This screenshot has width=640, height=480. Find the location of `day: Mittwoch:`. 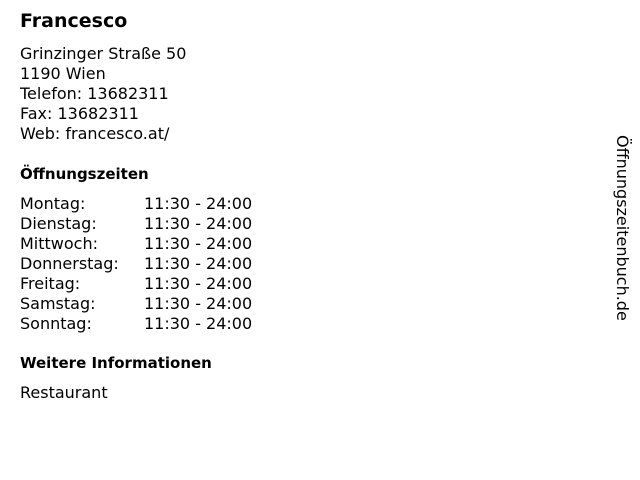

day: Mittwoch: is located at coordinates (59, 243).